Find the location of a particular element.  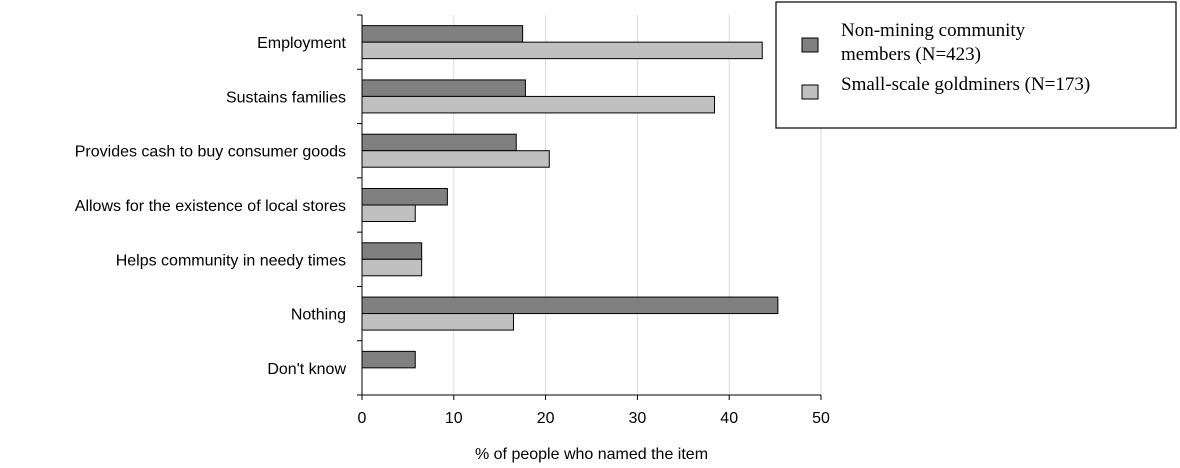

legend-box is located at coordinates (976, 65).